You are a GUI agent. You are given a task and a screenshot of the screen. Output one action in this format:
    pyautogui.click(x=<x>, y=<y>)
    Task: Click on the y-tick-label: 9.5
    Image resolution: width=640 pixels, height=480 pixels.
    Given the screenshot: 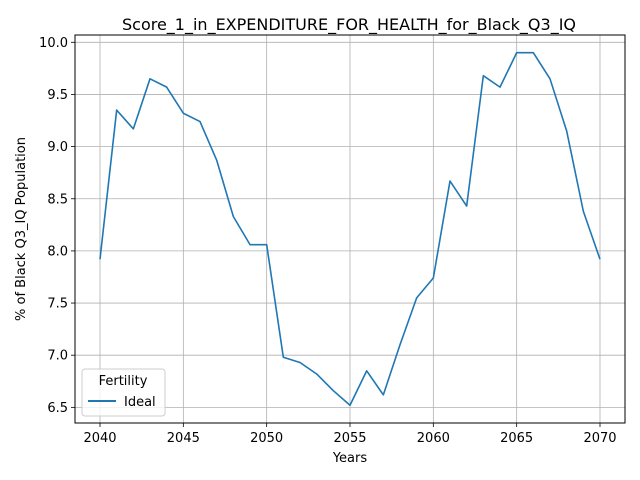 What is the action you would take?
    pyautogui.click(x=57, y=95)
    